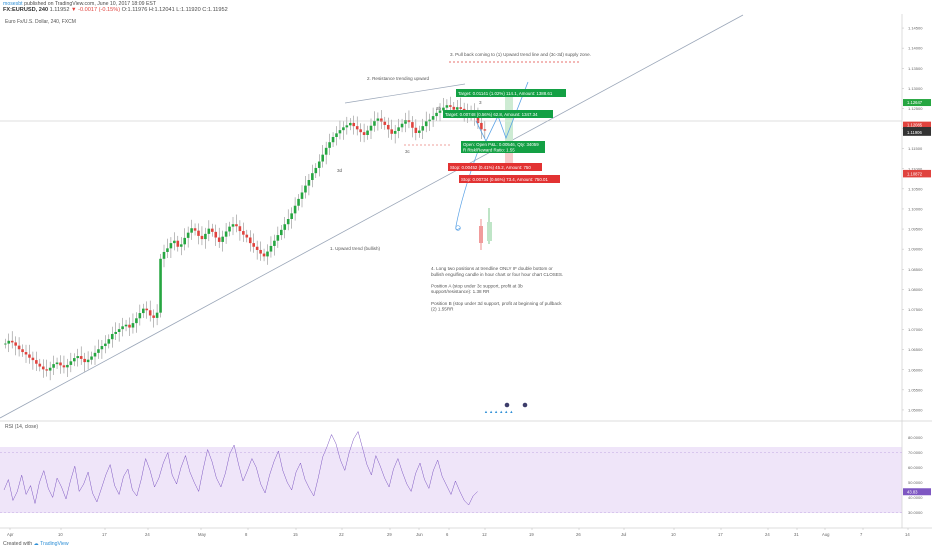  I want to click on price-tag-label: 1.10872, so click(915, 173).